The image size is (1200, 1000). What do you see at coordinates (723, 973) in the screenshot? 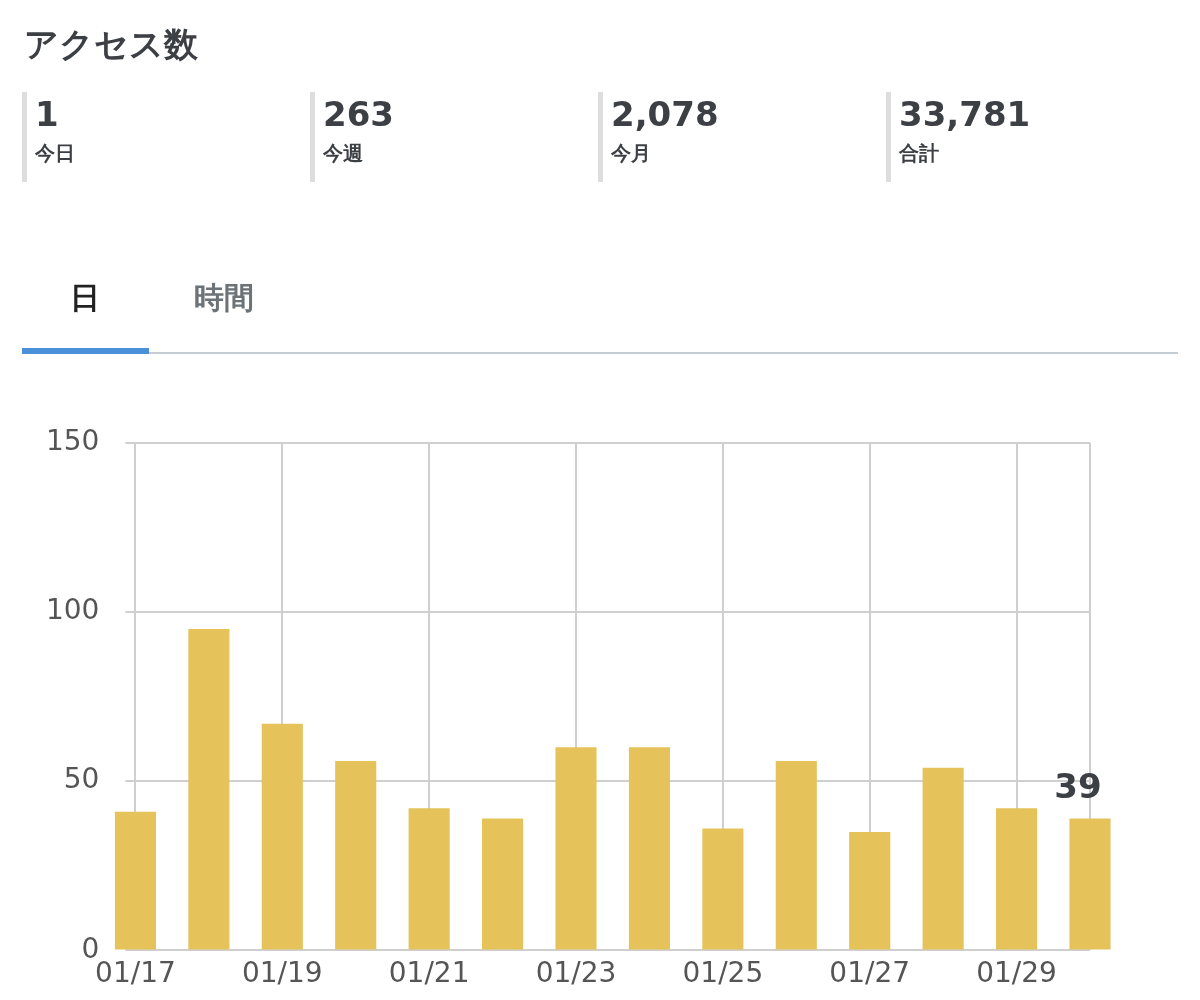
I see `x-tick-label: 01/25` at bounding box center [723, 973].